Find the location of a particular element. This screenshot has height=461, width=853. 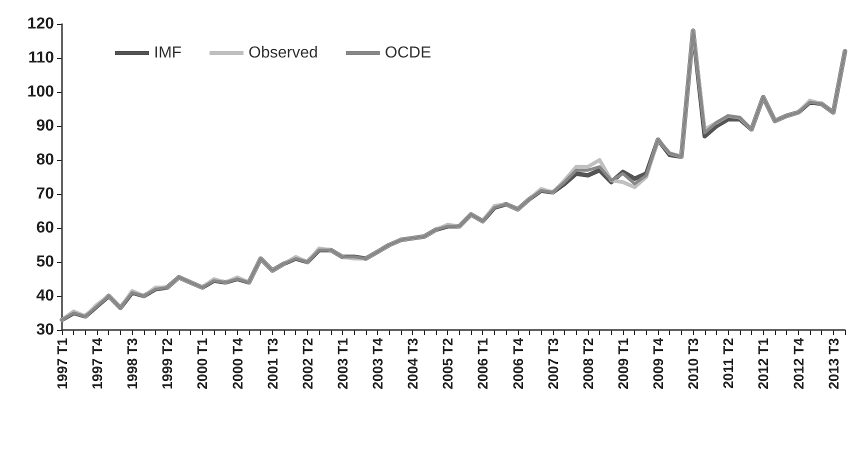

y-tick-label: 50 is located at coordinates (45, 262).